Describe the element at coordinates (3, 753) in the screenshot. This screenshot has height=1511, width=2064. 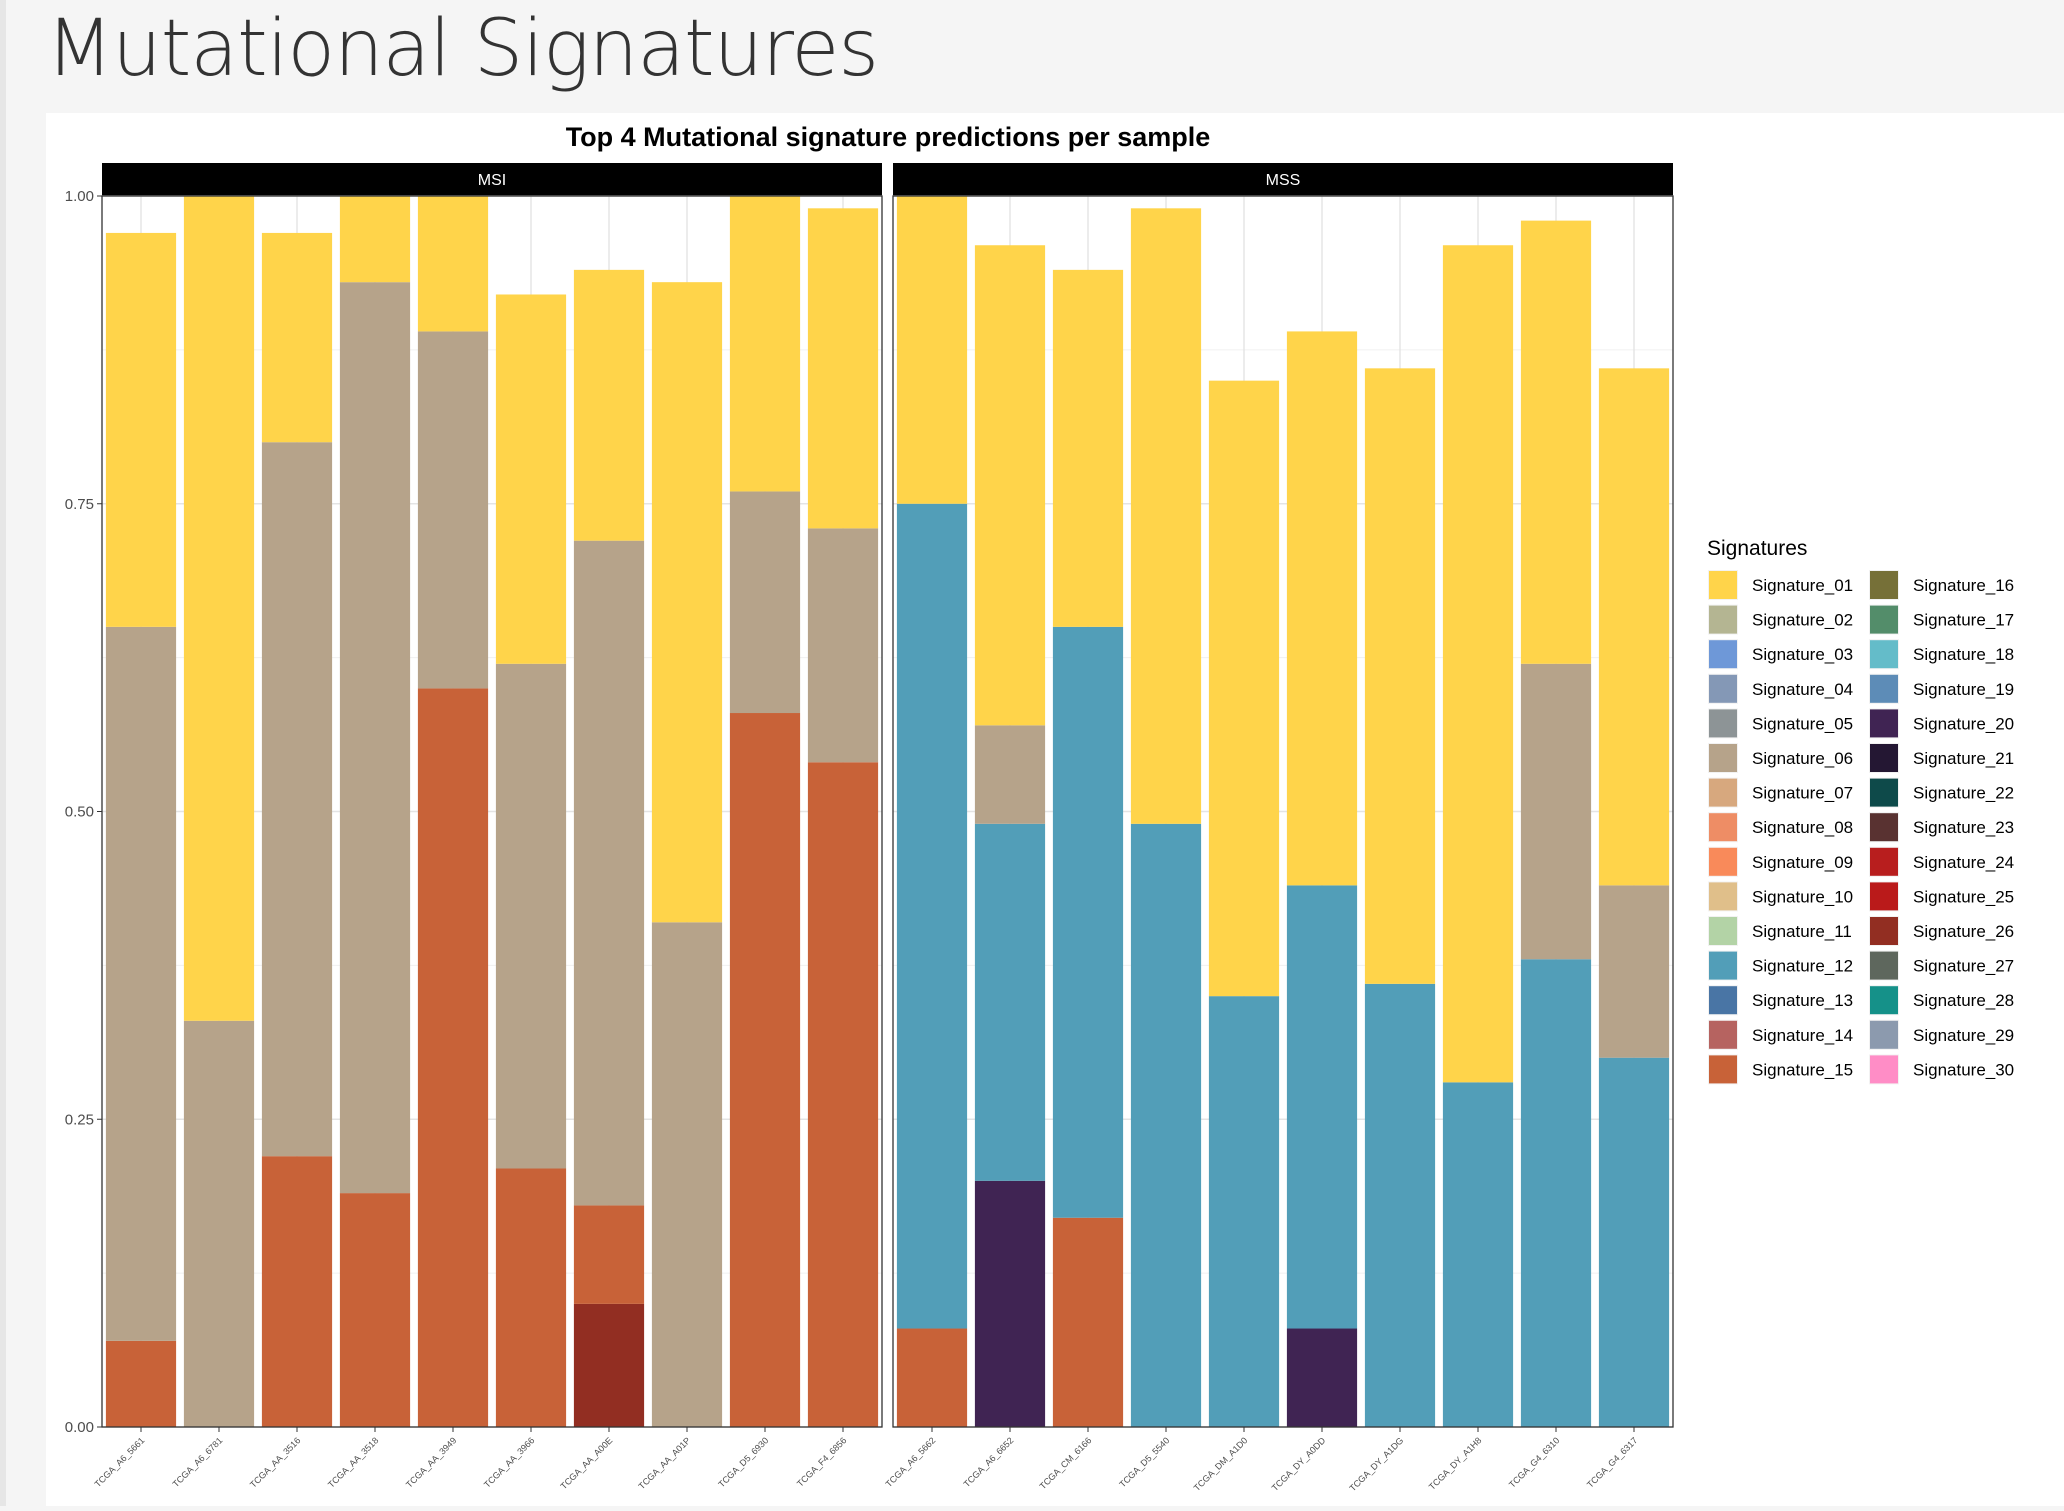
I see `page-edge` at that location.